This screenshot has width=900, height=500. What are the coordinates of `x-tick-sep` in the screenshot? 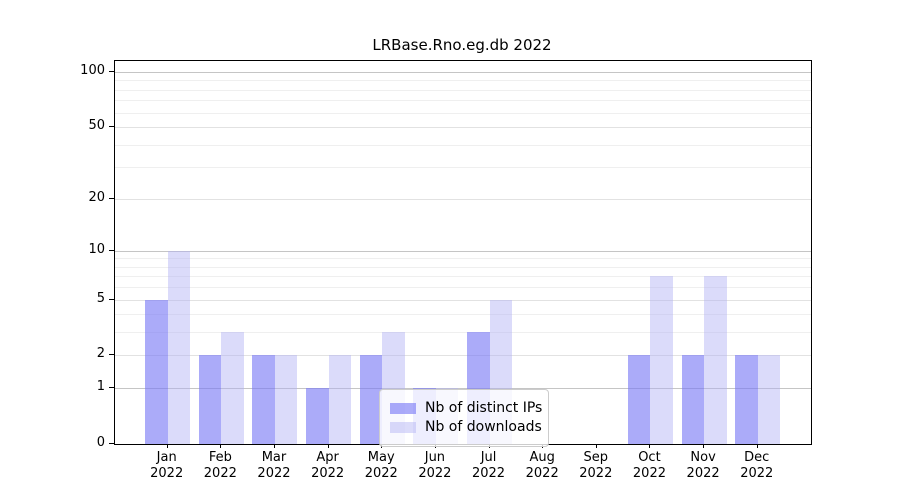 It's located at (596, 446).